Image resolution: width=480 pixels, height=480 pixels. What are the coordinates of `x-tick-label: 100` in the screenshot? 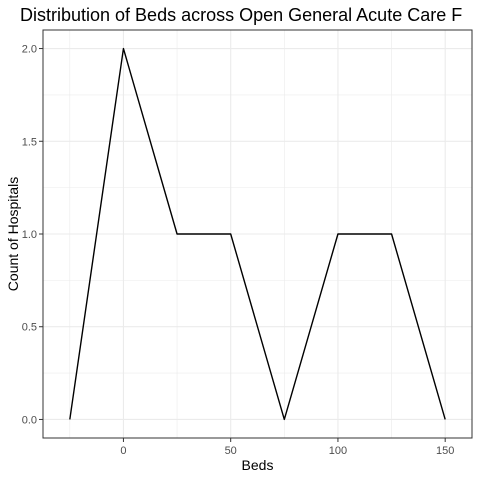 It's located at (338, 451).